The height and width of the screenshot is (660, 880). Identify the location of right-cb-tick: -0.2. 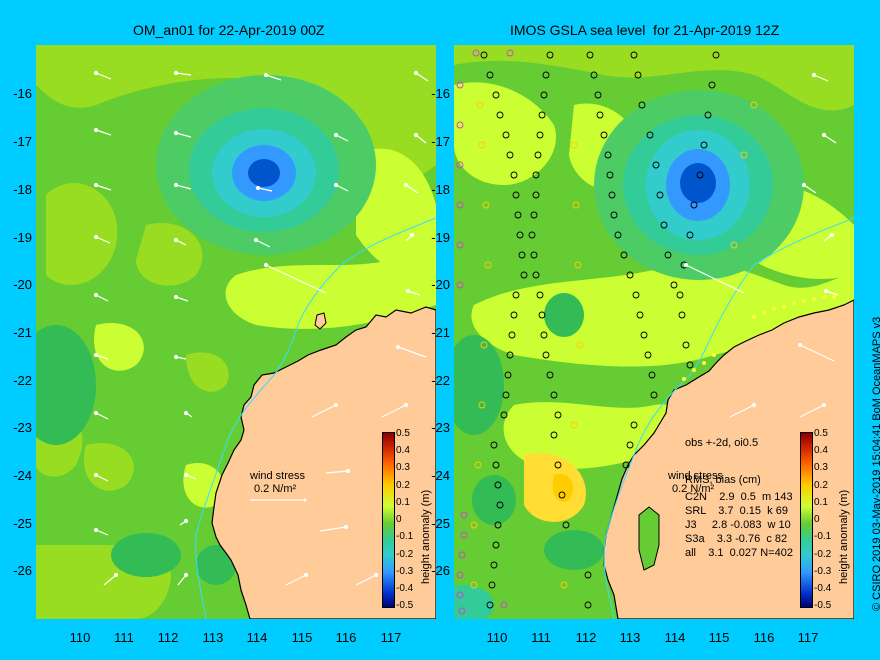
(823, 554).